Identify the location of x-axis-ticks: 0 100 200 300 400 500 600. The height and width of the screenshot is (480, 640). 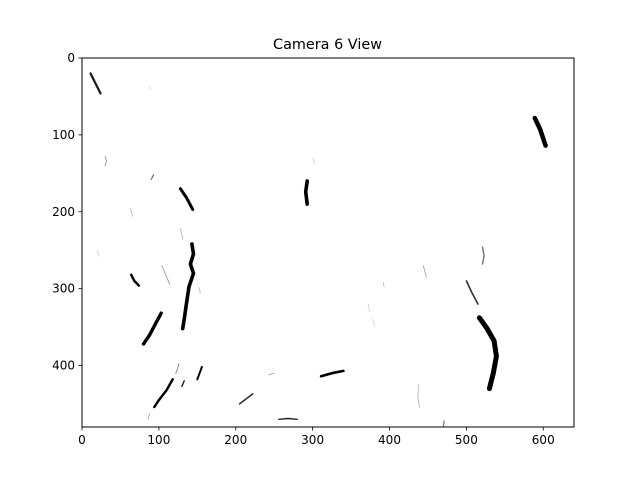
(316, 437).